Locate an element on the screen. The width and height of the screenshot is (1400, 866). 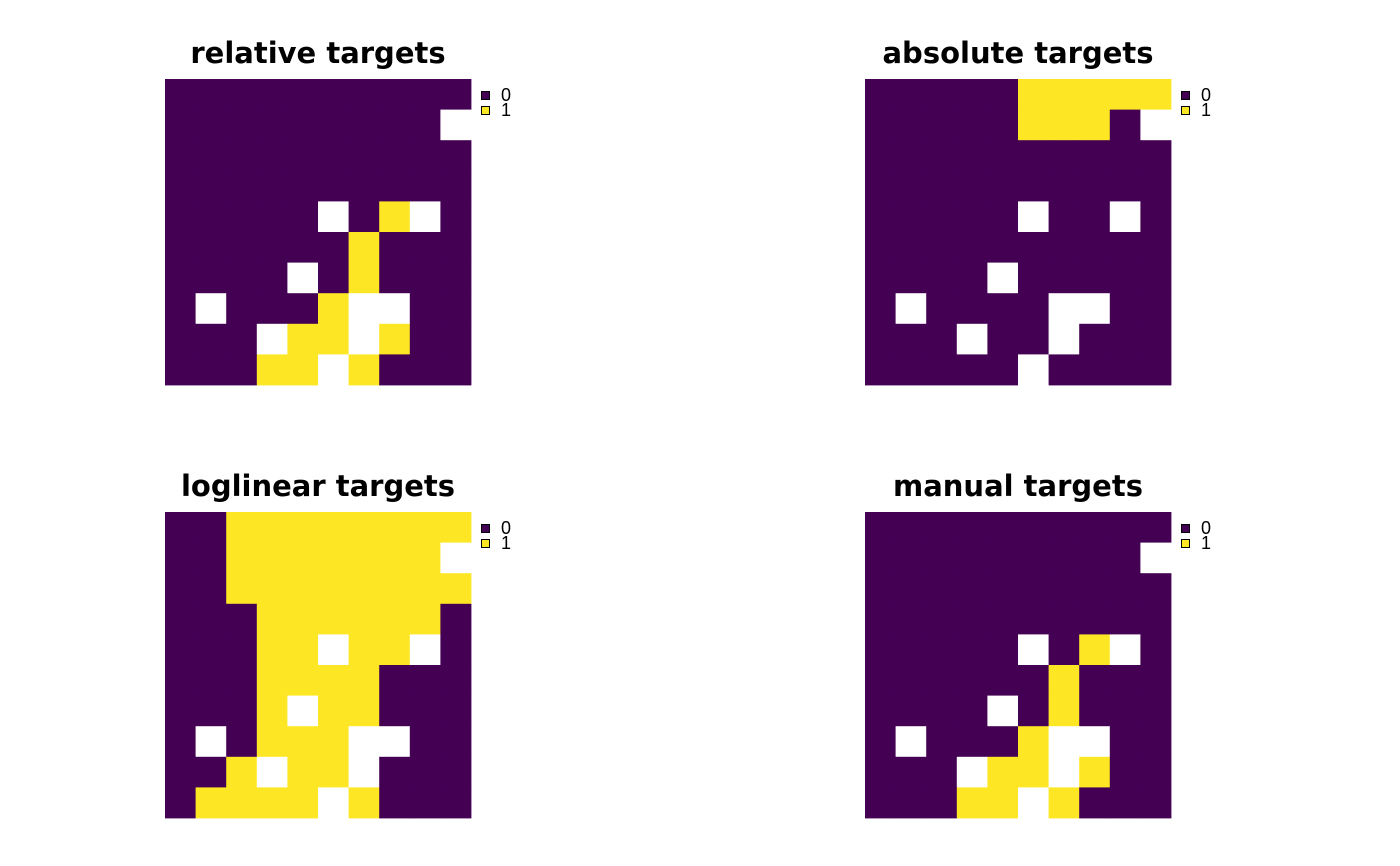
legend-label: 1 is located at coordinates (506, 110).